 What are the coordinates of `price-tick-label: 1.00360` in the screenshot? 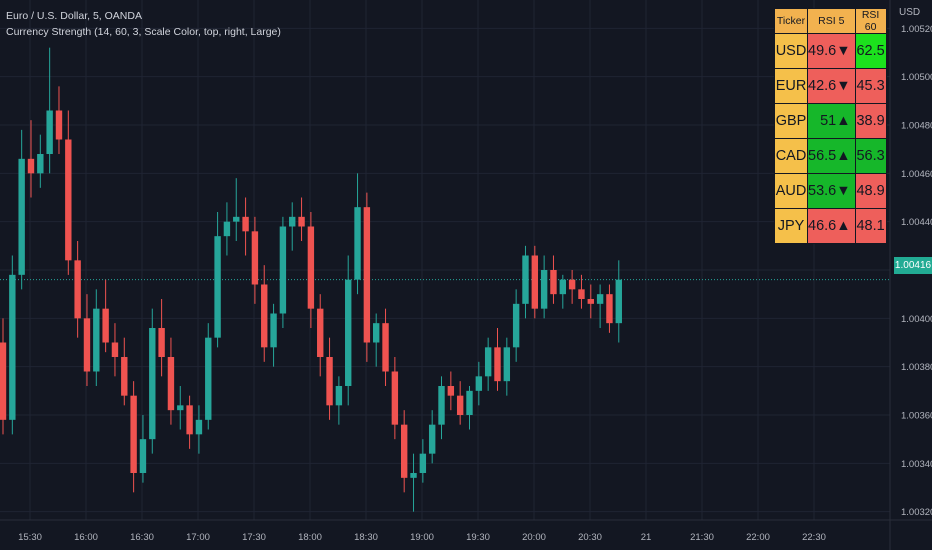 It's located at (916, 416).